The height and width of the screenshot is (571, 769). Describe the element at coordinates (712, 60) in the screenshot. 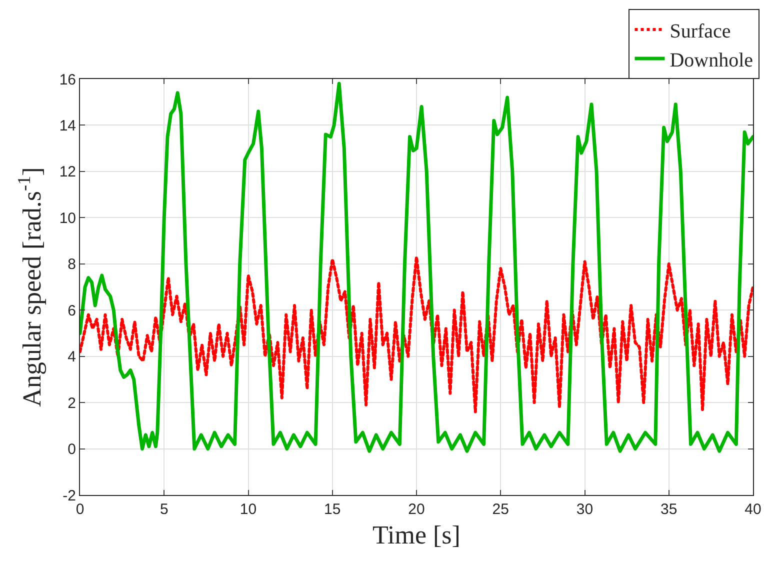

I see `legend-label: Downhole` at that location.